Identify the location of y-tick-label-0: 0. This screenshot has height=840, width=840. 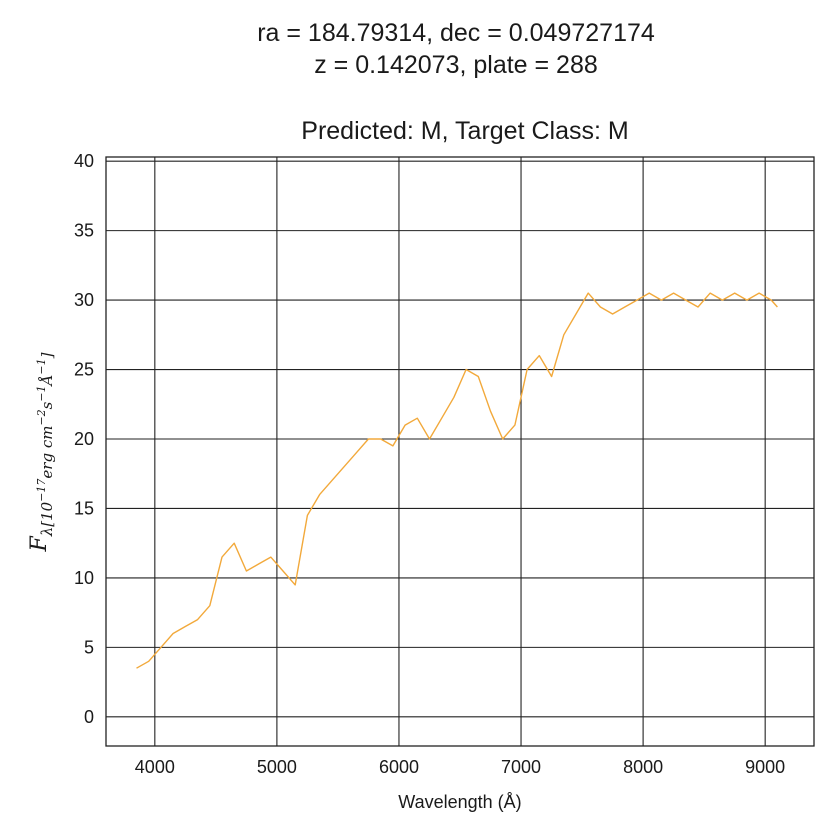
(89, 717).